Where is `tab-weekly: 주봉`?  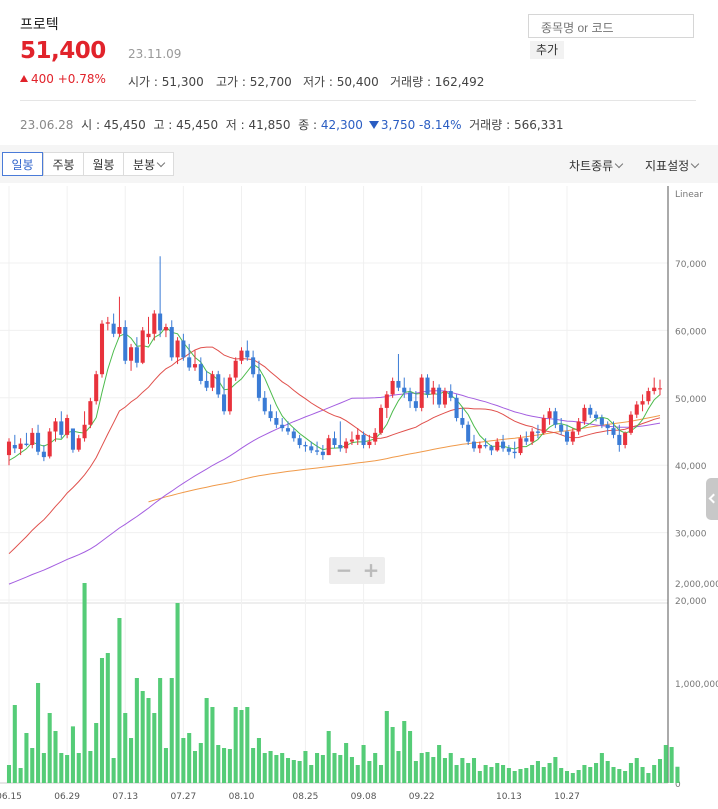
tab-weekly: 주봉 is located at coordinates (63, 164).